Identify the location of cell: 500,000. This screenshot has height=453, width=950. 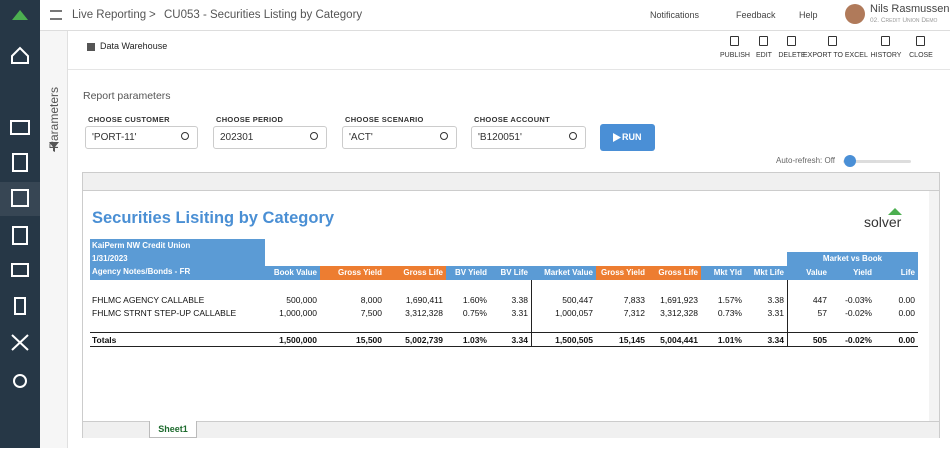
(301, 300).